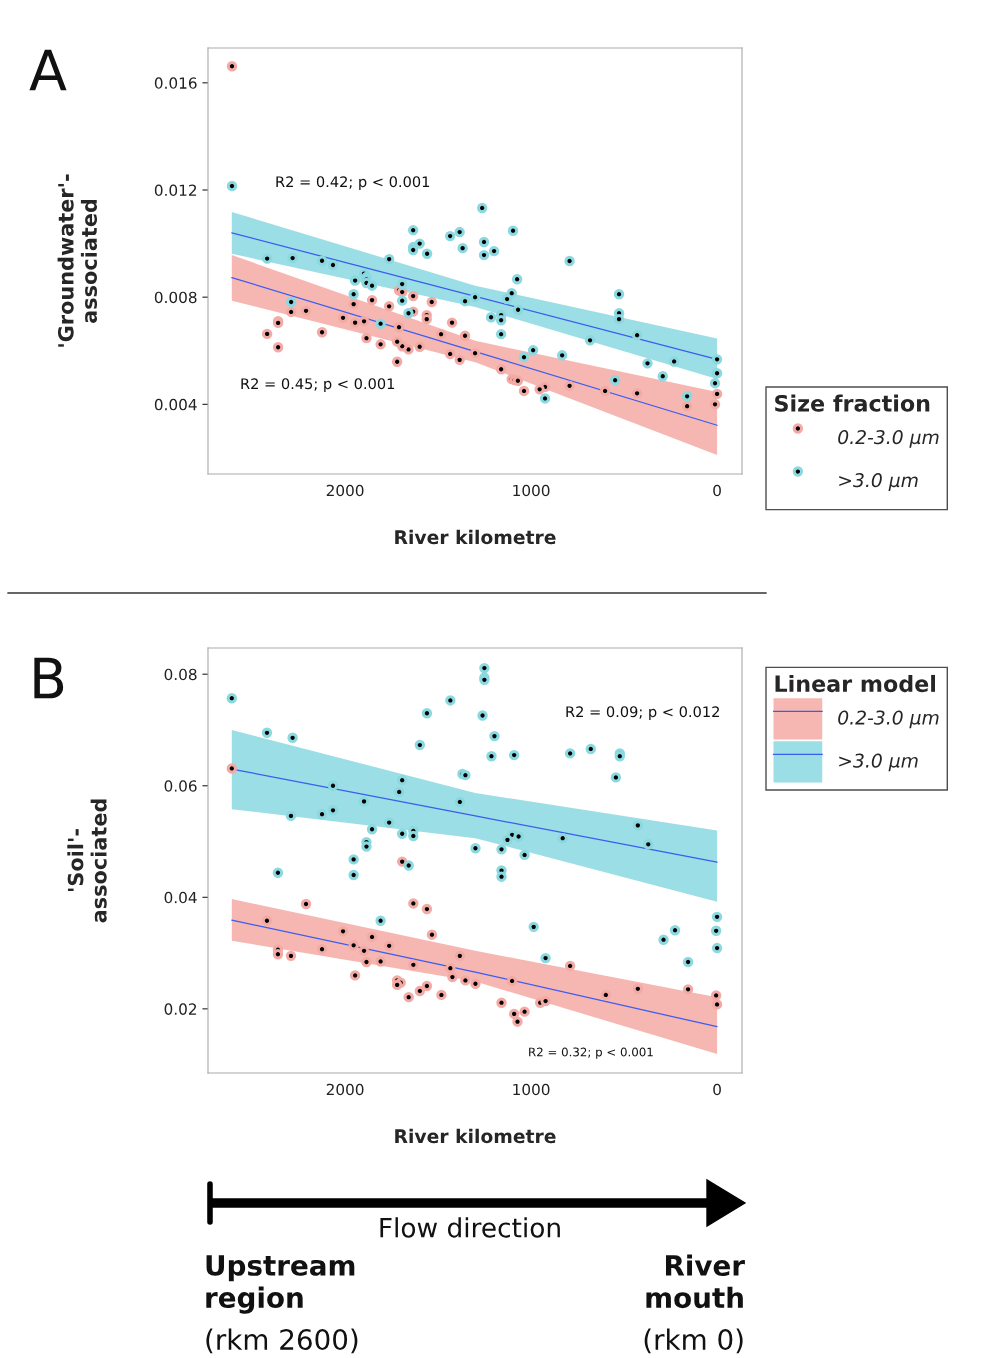 Image resolution: width=982 pixels, height=1358 pixels. What do you see at coordinates (175, 404) in the screenshot?
I see `y-tick-label: 0.004` at bounding box center [175, 404].